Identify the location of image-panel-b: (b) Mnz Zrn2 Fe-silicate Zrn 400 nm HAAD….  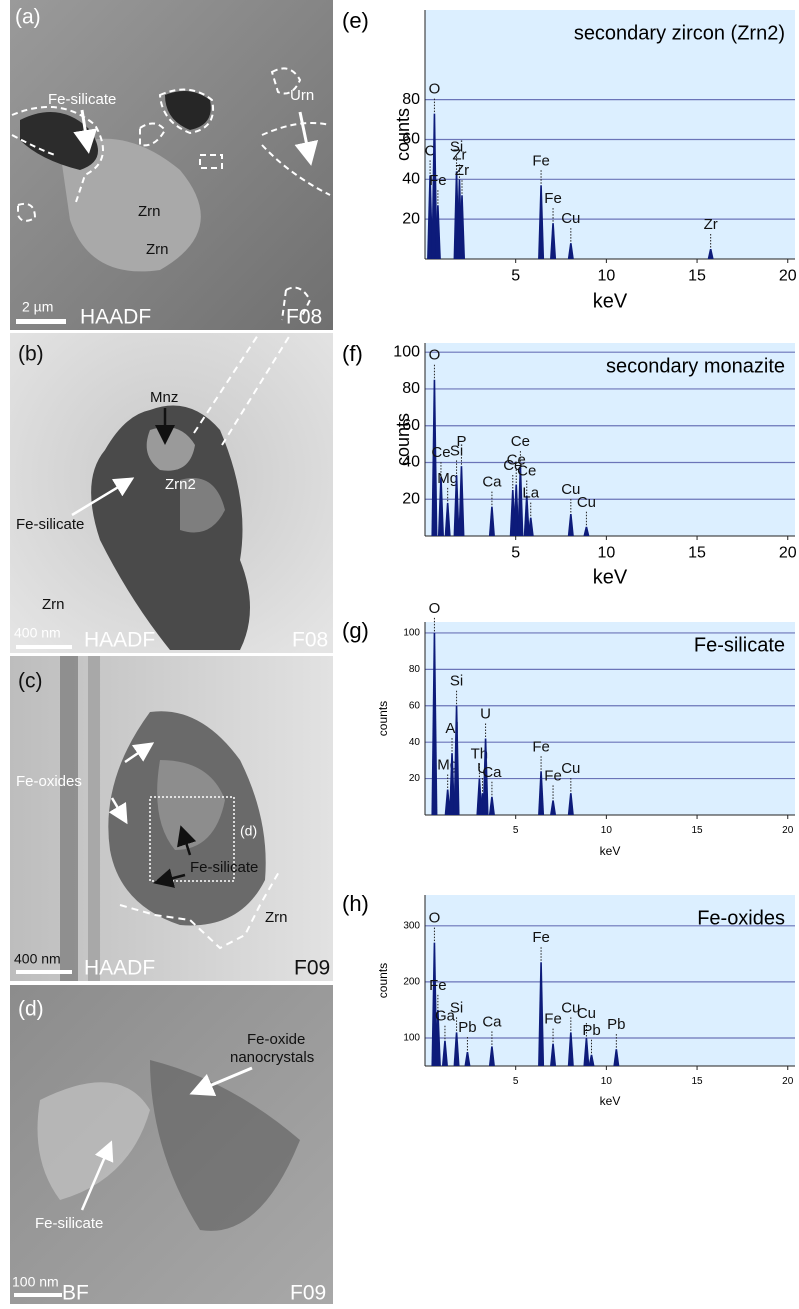
(171, 493).